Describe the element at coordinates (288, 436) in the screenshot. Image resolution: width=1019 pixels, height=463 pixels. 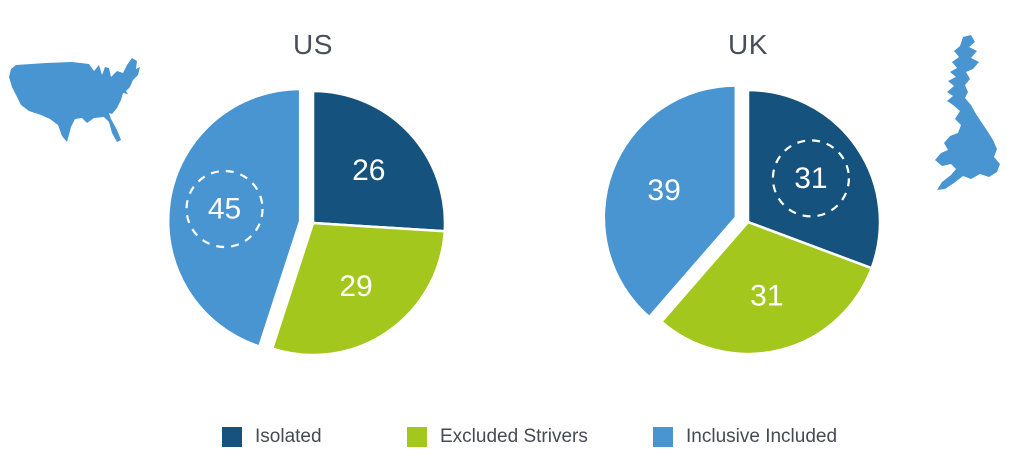
I see `legend-label-isolated: Isolated` at that location.